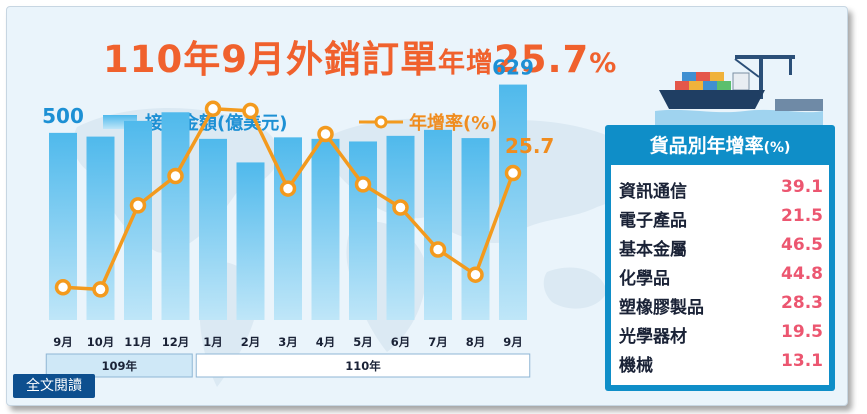  What do you see at coordinates (54, 386) in the screenshot?
I see `read-full-text-button: 全文閱讀` at bounding box center [54, 386].